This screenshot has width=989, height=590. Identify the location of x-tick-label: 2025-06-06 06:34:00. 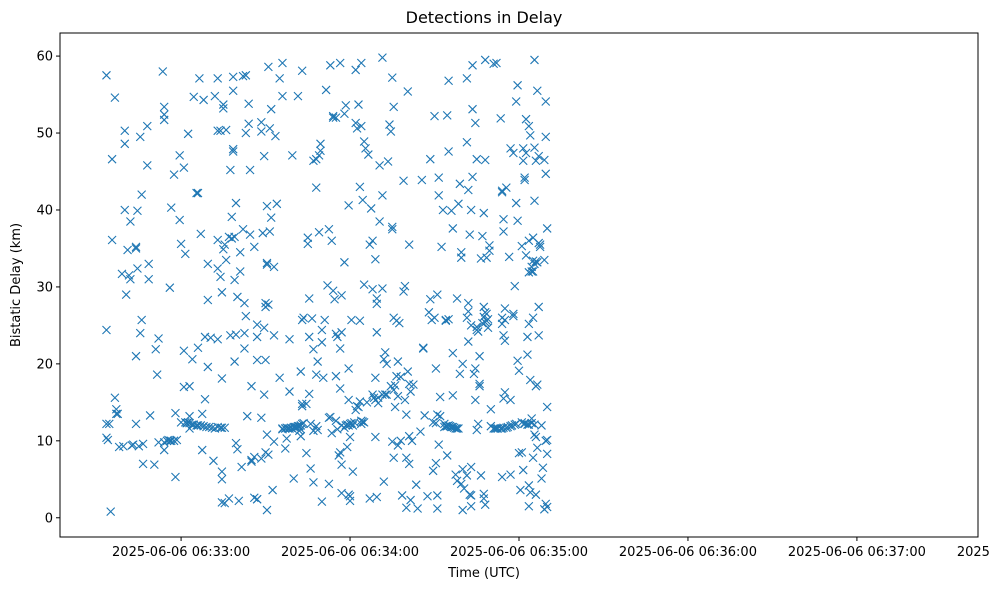
(350, 552).